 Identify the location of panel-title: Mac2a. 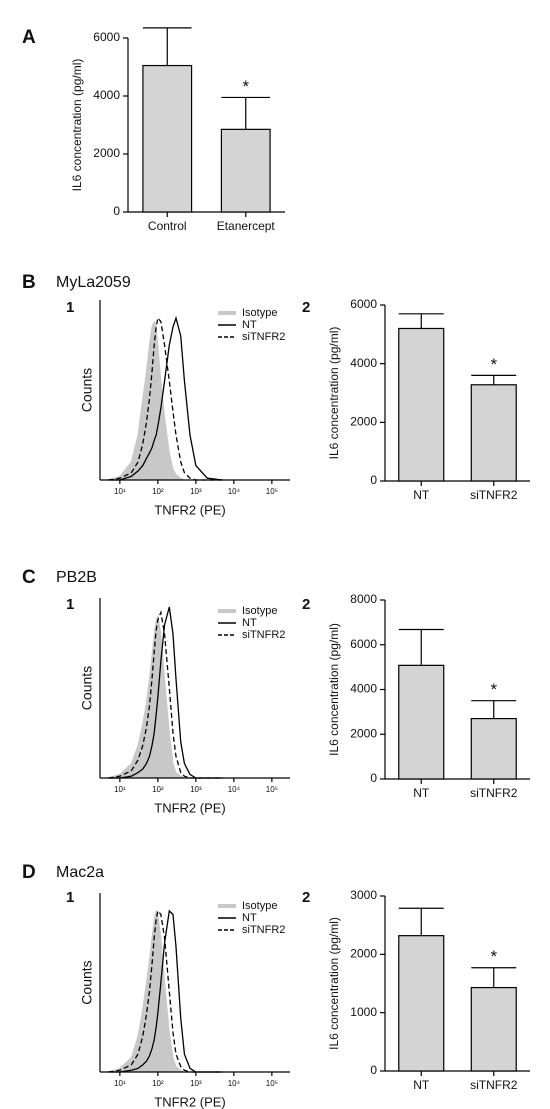
(80, 872).